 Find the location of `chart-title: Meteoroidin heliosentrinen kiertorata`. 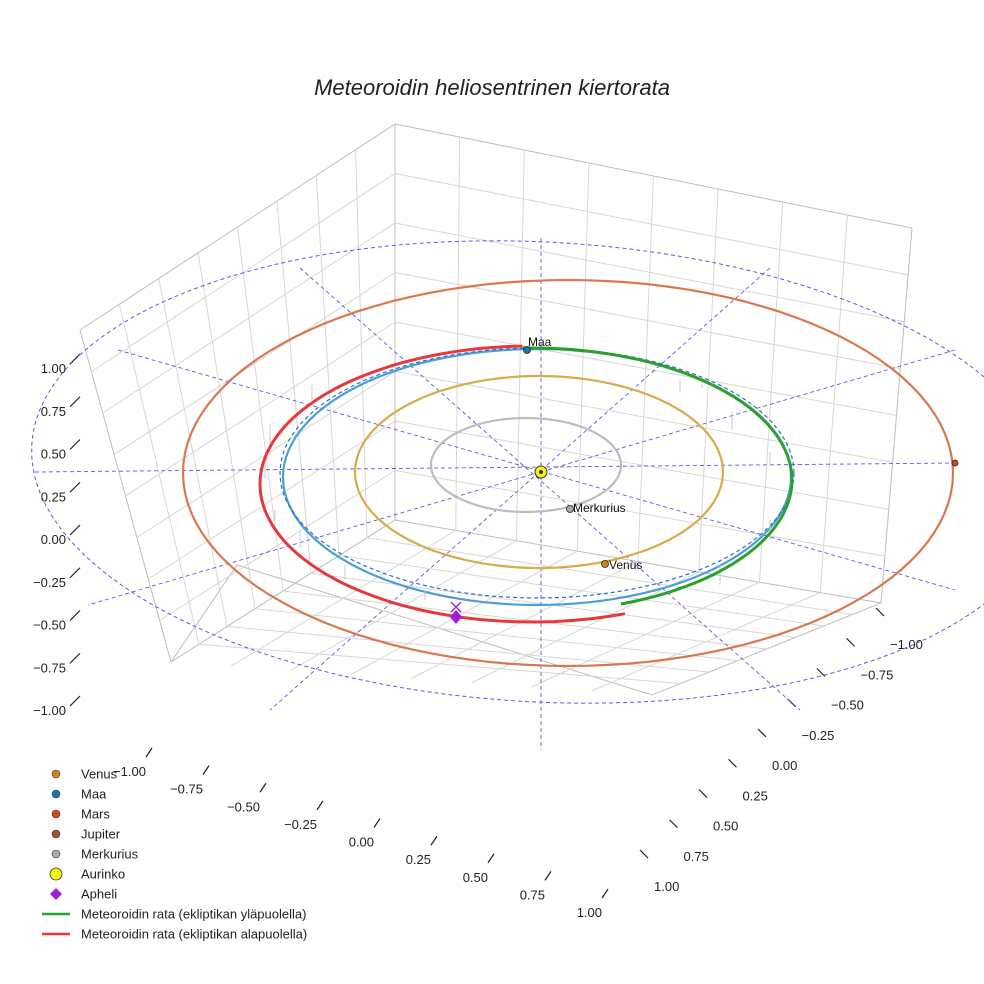

chart-title: Meteoroidin heliosentrinen kiertorata is located at coordinates (492, 87).